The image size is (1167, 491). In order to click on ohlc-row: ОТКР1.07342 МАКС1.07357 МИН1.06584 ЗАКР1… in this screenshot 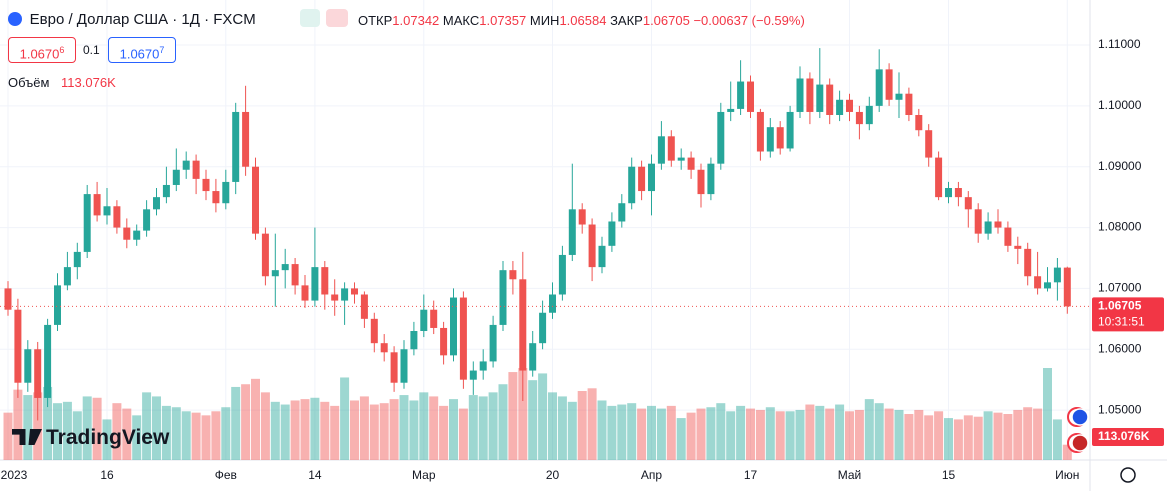, I will do `click(581, 20)`.